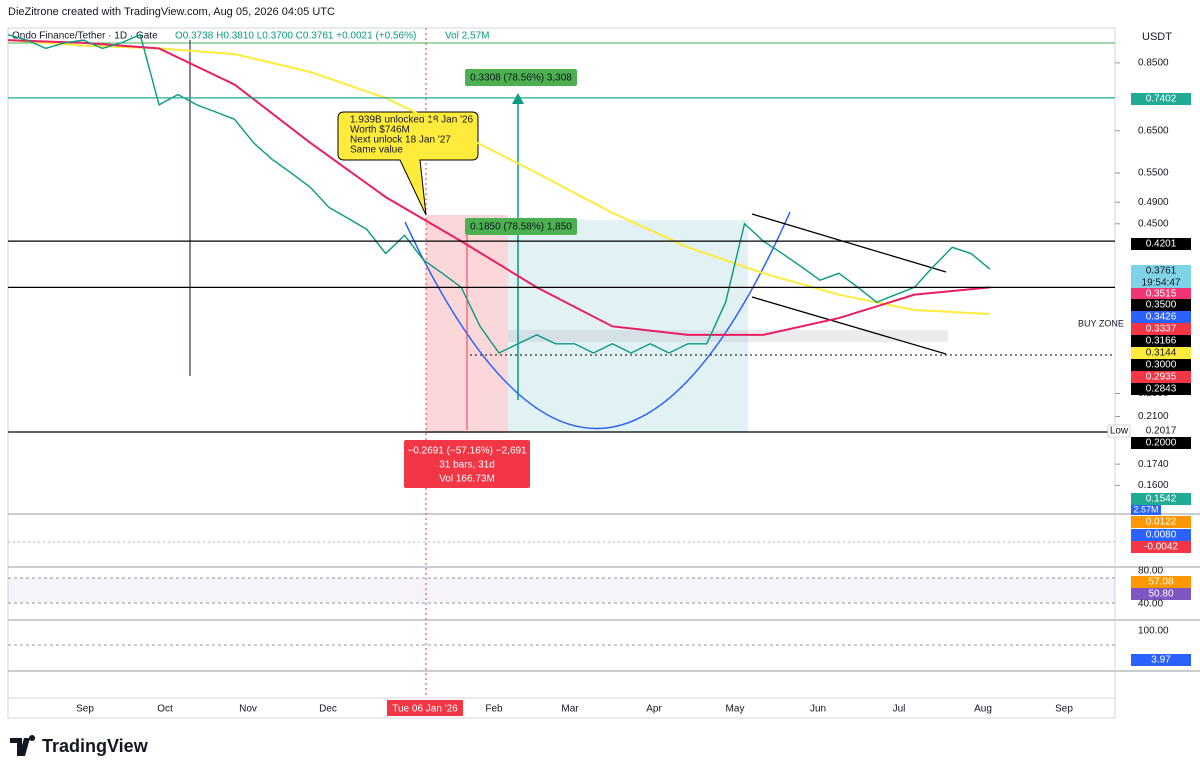  I want to click on measure-text: 0.1850 (78.58%) 1,850, so click(521, 227).